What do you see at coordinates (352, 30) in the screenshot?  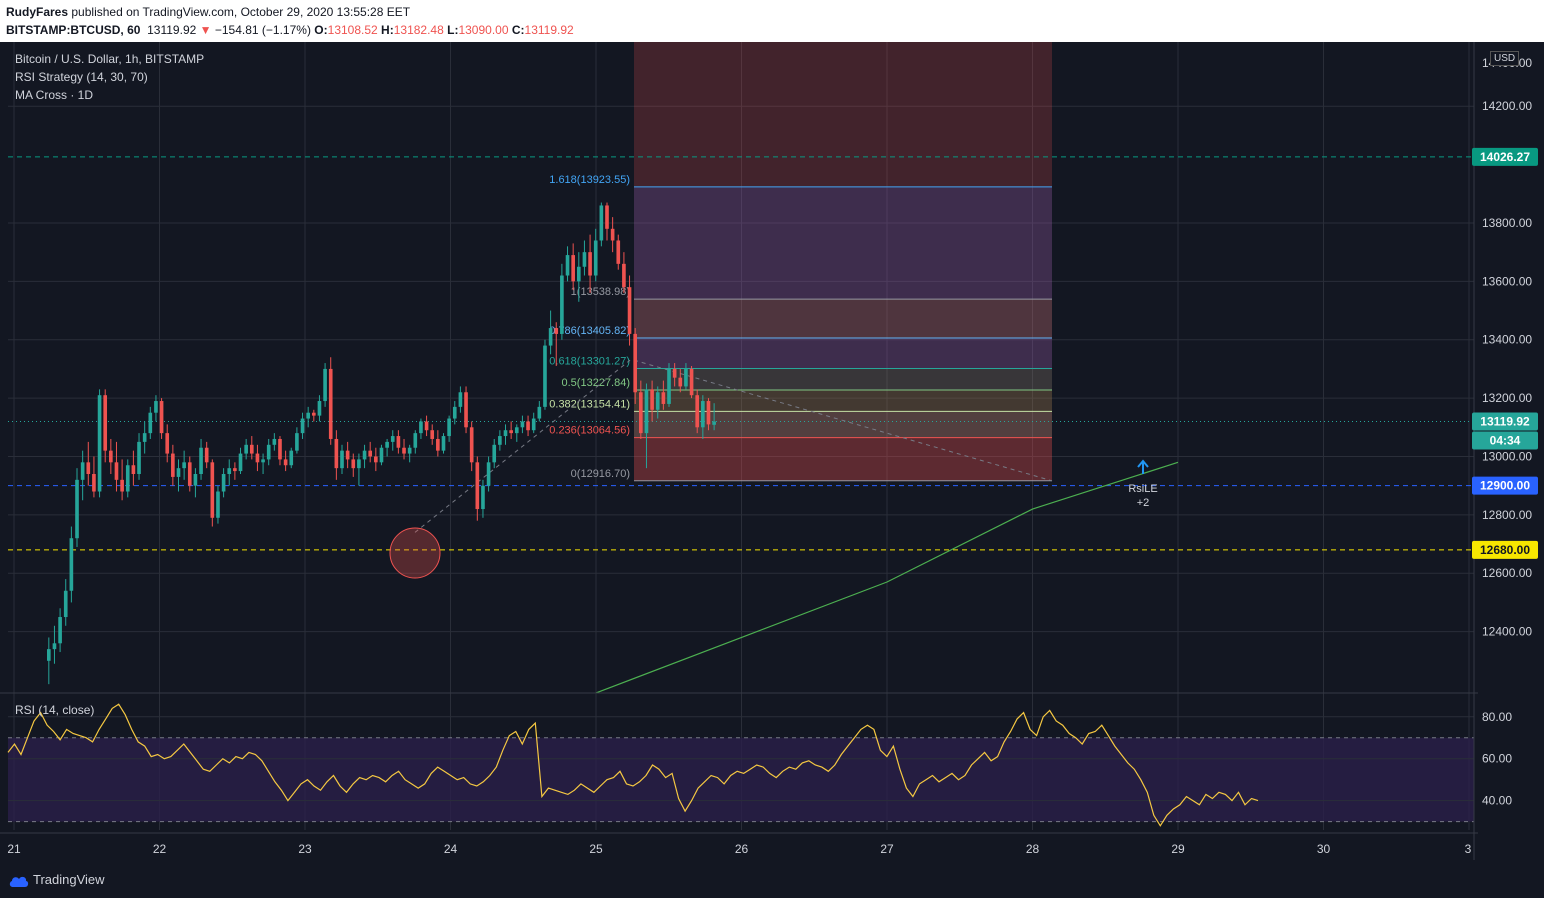 I see `open-value: 13108.52` at bounding box center [352, 30].